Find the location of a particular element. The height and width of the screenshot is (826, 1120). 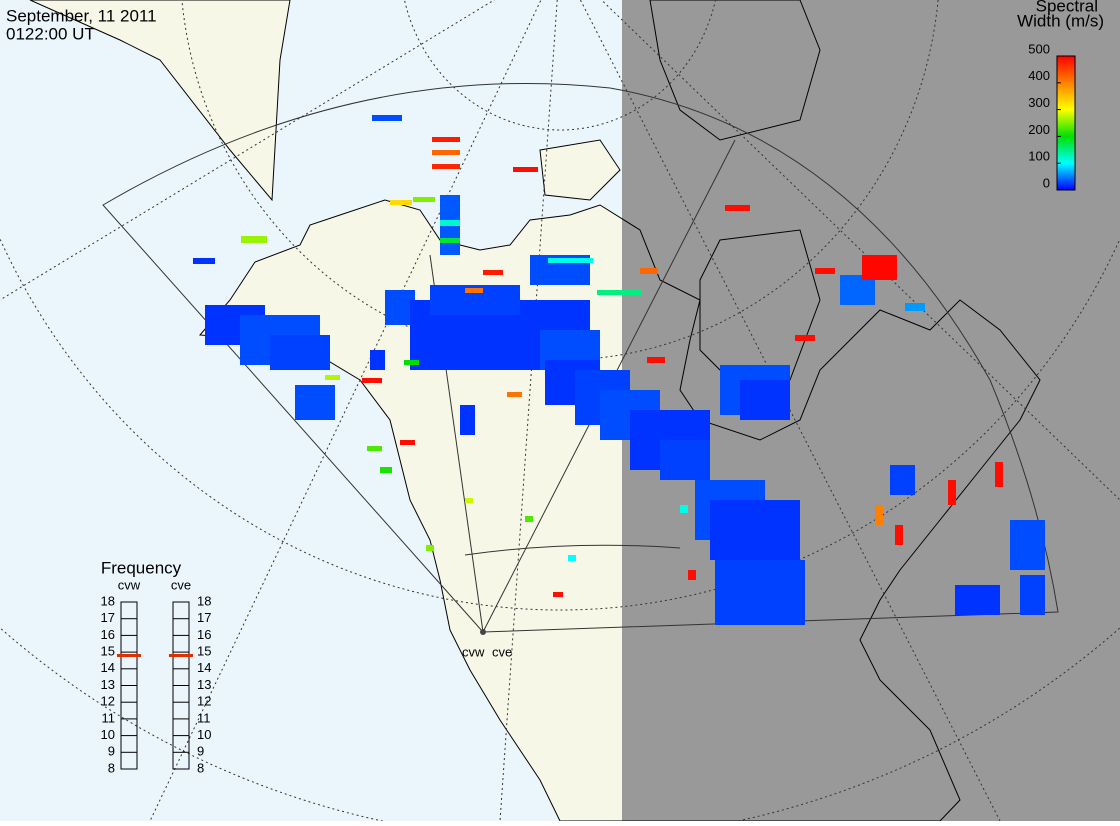

colorbar-tick-label: 400 is located at coordinates (1039, 75).